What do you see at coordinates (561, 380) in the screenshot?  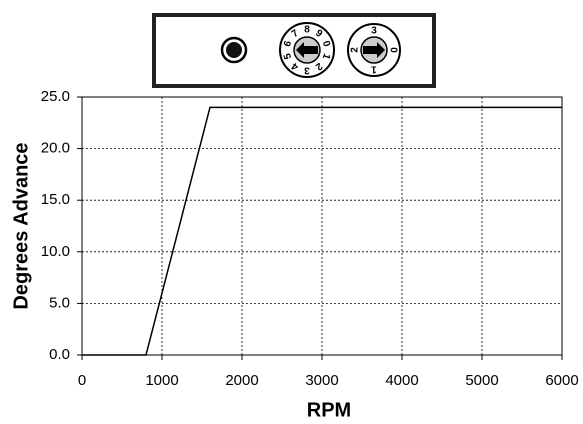 I see `x-tick-label: 6000` at bounding box center [561, 380].